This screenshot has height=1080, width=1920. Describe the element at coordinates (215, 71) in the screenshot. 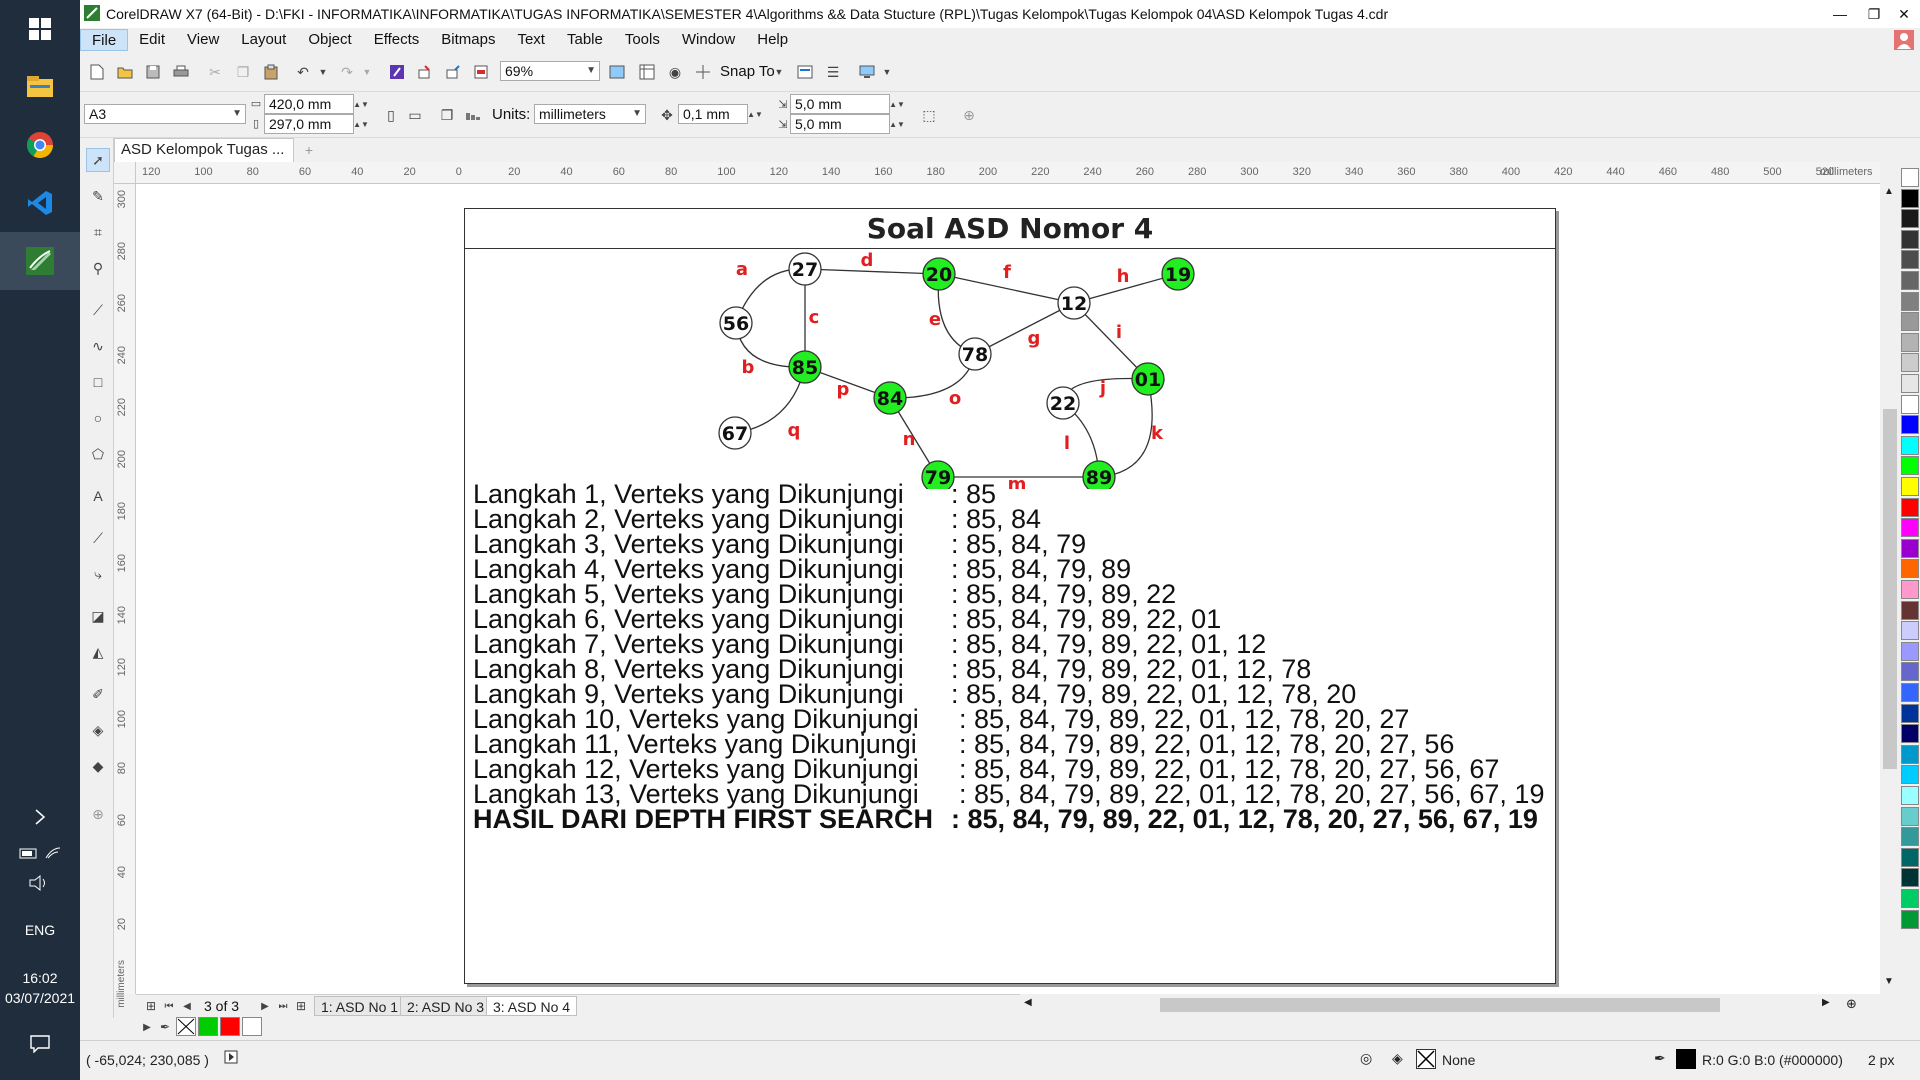

I see `cut-icon: ✂` at that location.